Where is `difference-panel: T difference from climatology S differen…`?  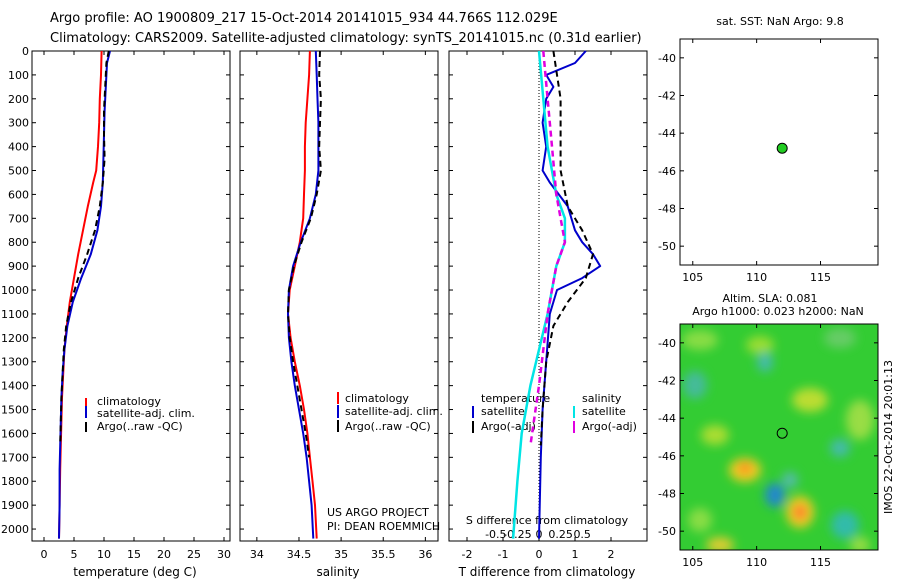
difference-panel: T difference from climatology S differen… is located at coordinates (547, 485).